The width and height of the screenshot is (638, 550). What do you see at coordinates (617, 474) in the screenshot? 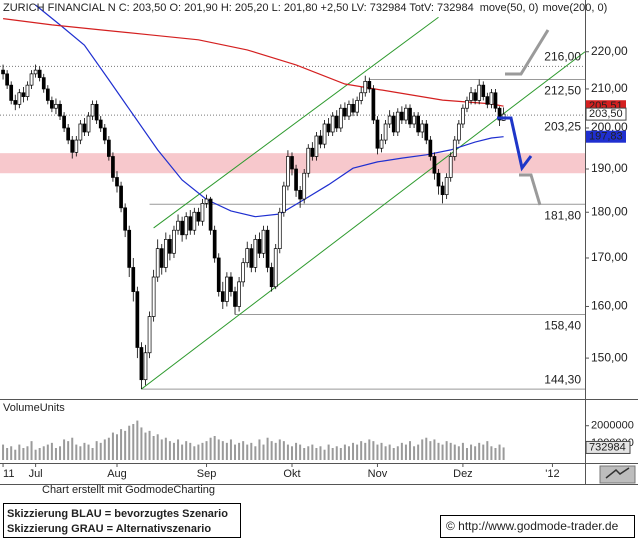
I see `nav-icon` at bounding box center [617, 474].